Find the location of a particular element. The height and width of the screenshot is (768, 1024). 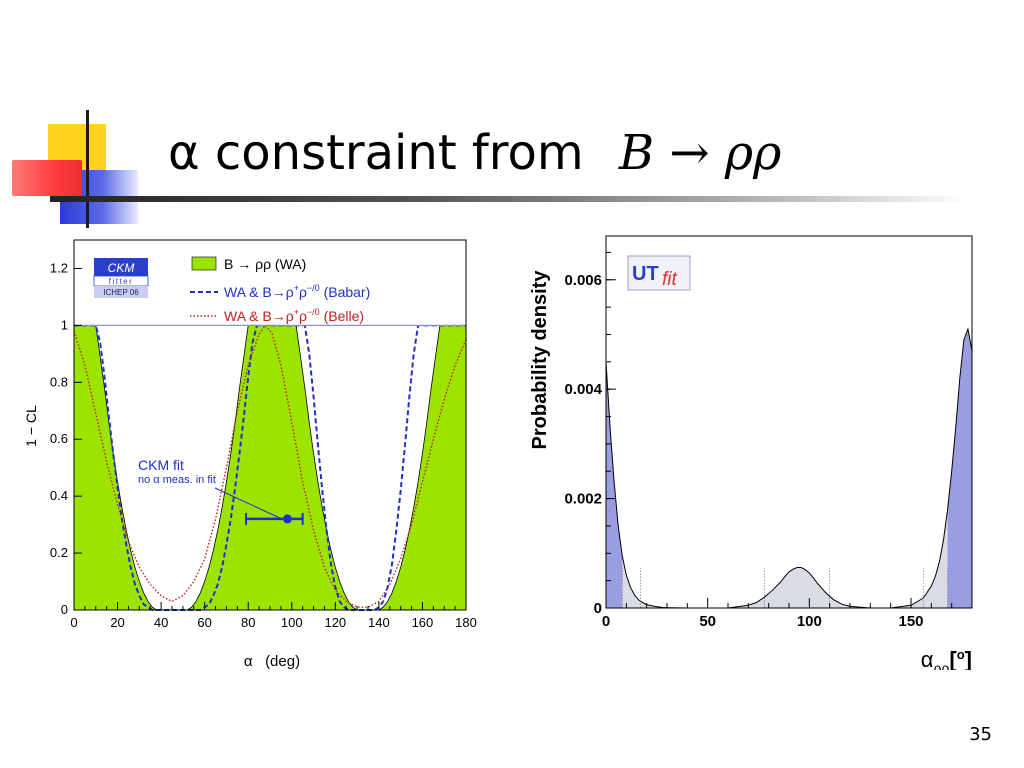

legend-label-babar: WA & B→ρ+ρ−/0 (Babar) is located at coordinates (297, 291).